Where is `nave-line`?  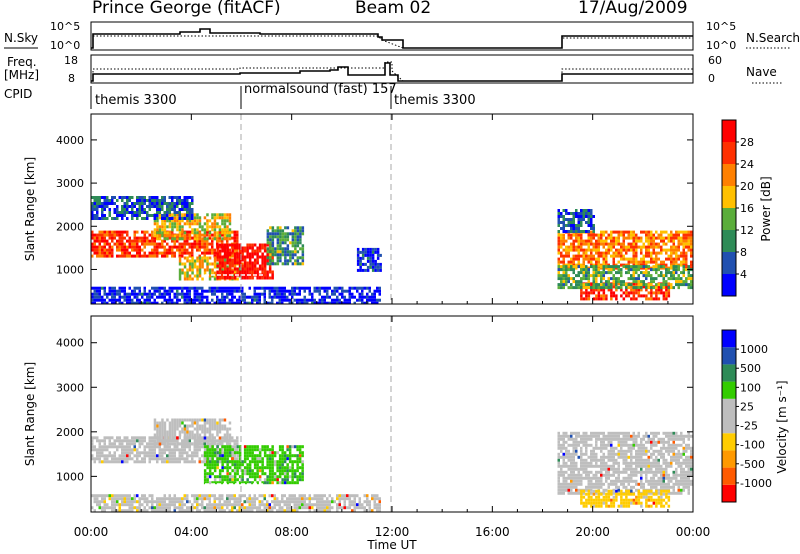 nave-line is located at coordinates (392, 71).